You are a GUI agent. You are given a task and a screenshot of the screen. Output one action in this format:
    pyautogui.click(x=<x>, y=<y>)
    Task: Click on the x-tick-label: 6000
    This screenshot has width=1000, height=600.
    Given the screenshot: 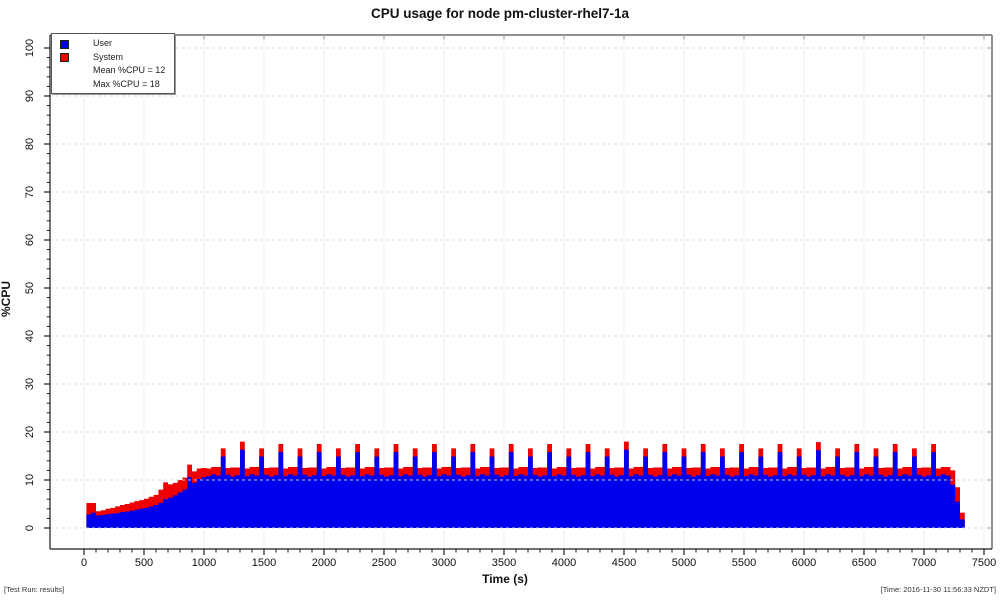 What is the action you would take?
    pyautogui.click(x=804, y=563)
    